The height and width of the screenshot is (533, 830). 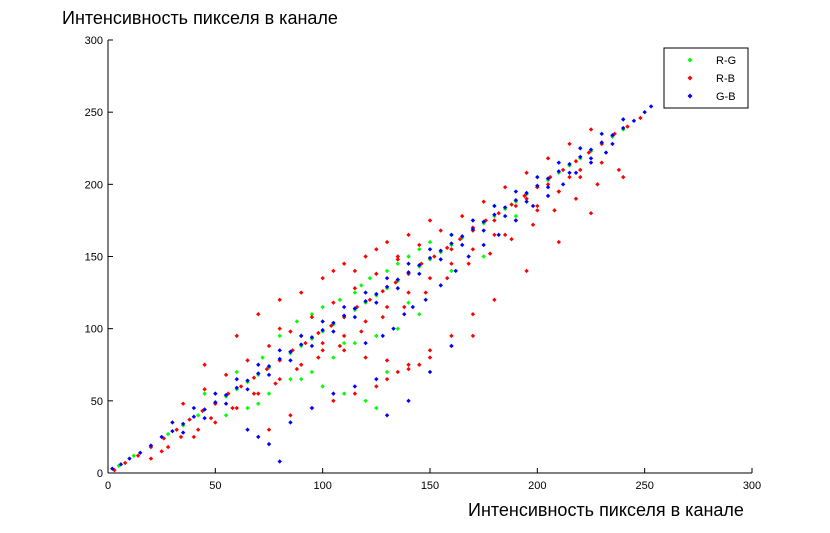 What do you see at coordinates (94, 330) in the screenshot?
I see `y-tick-label: 100` at bounding box center [94, 330].